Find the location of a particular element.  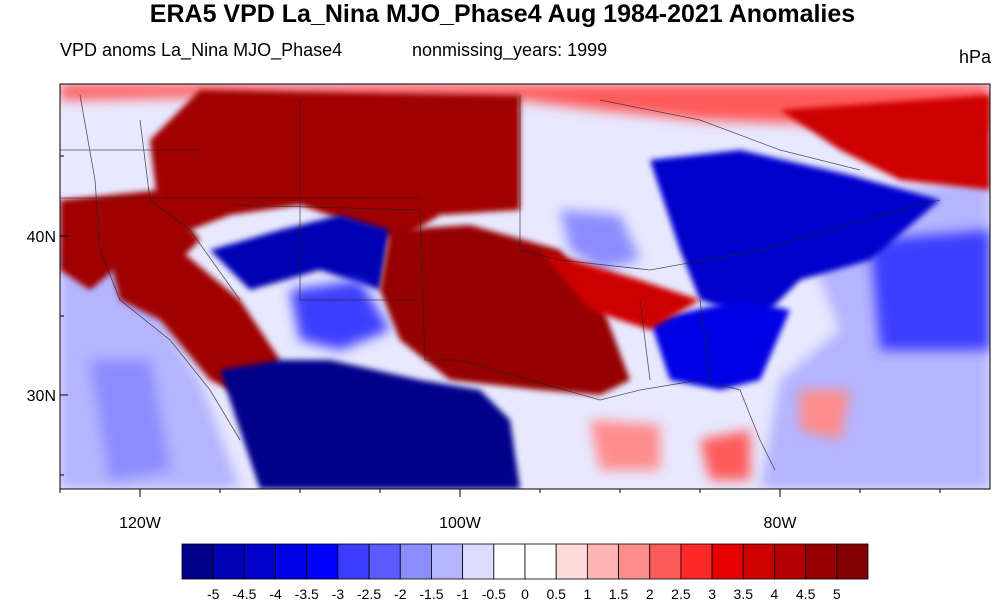

region-california-hot is located at coordinates (195, 325).